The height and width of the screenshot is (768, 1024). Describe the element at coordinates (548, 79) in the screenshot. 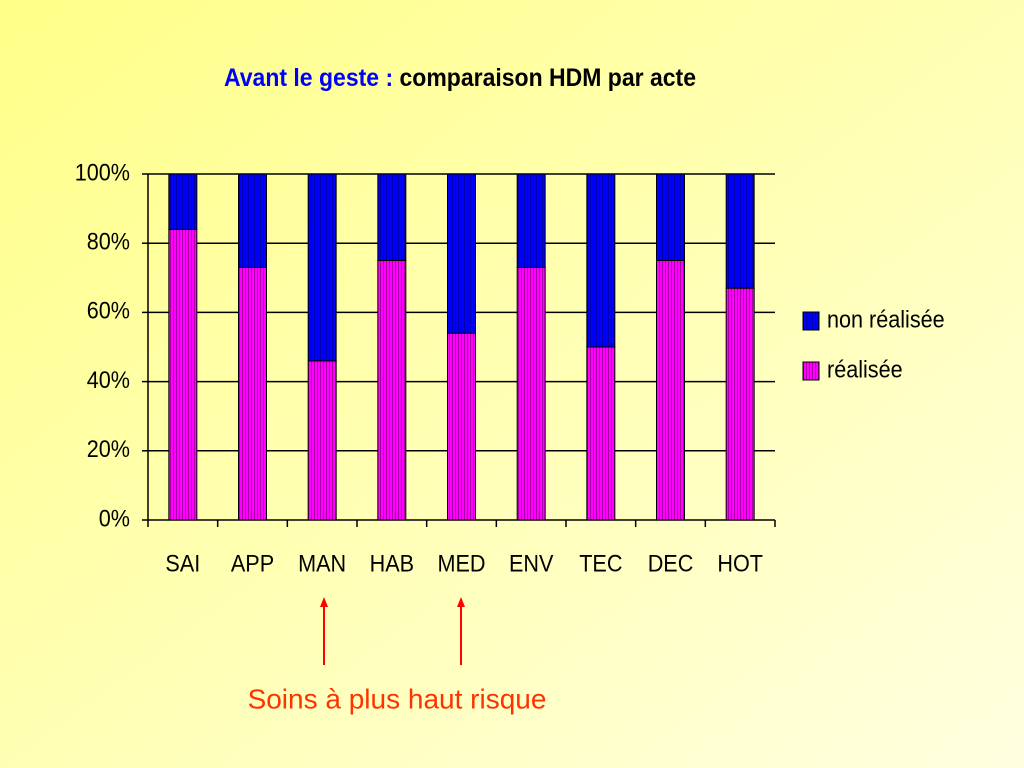

I see `title-main: comparaison HDM par acte` at that location.